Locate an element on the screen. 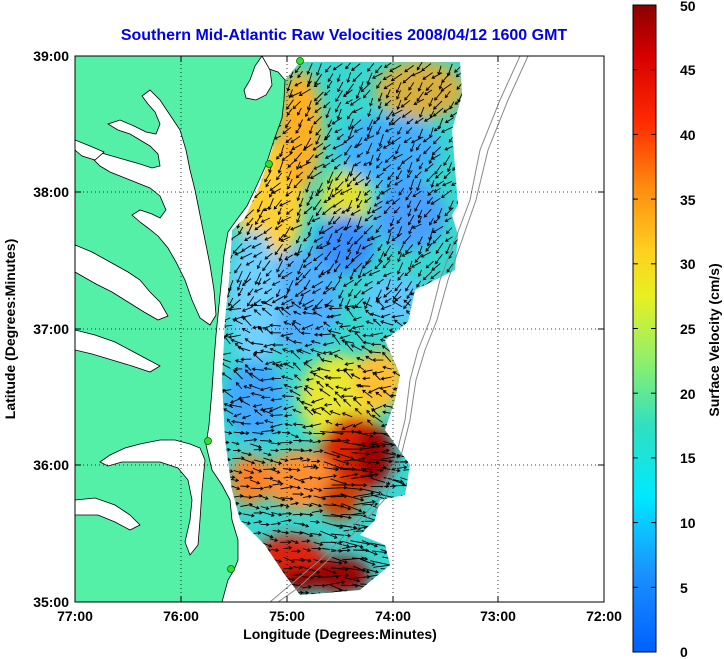 Image resolution: width=724 pixels, height=659 pixels. x-tick-label: 76:00 is located at coordinates (181, 616).